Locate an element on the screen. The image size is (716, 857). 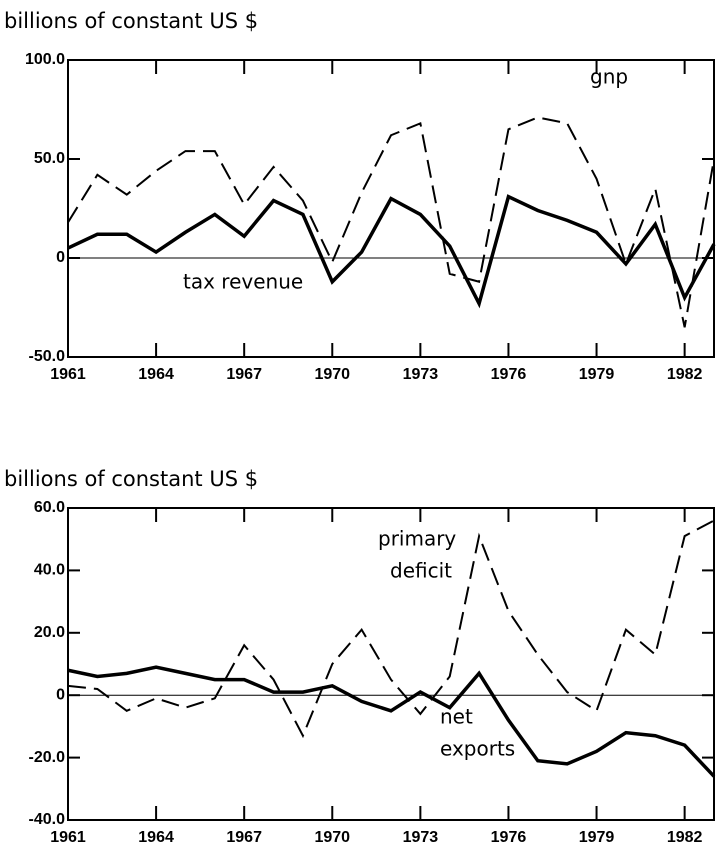
series-label: tax revenue is located at coordinates (243, 282).